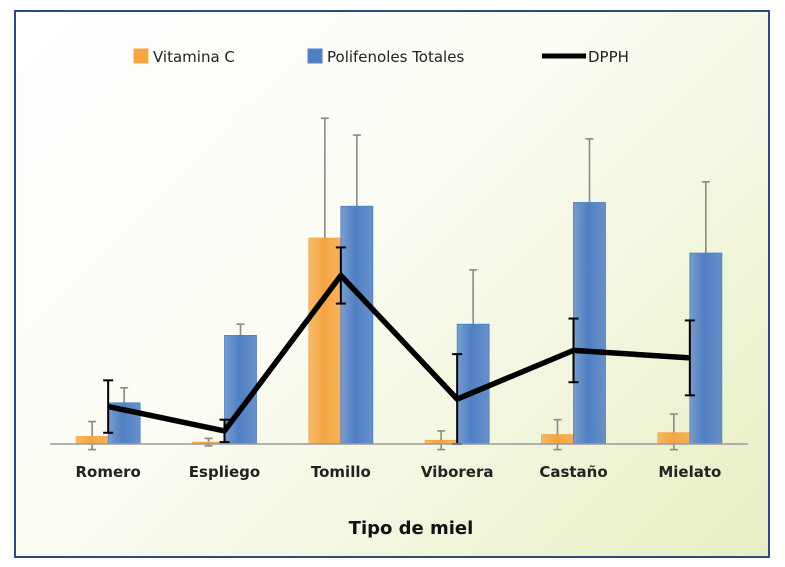 The image size is (785, 567). I want to click on bar-vitamina-c-tomillo, so click(325, 341).